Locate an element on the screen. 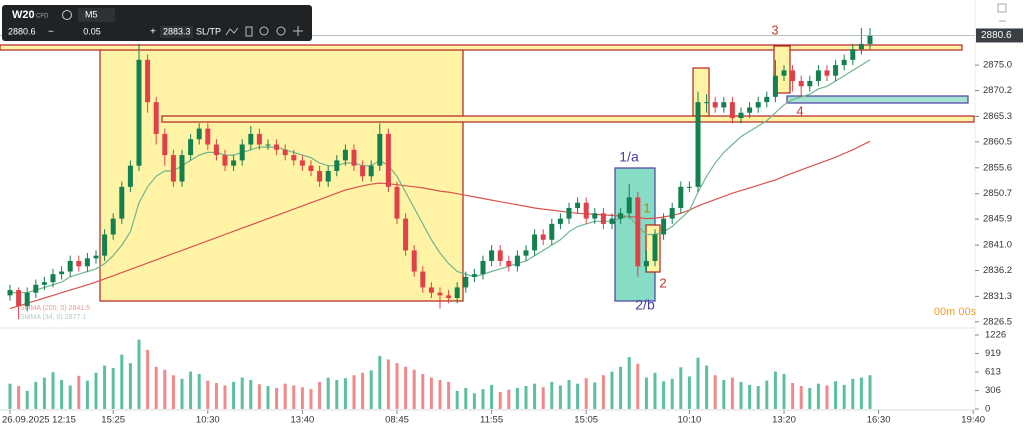  timeframe-box is located at coordinates (96, 15).